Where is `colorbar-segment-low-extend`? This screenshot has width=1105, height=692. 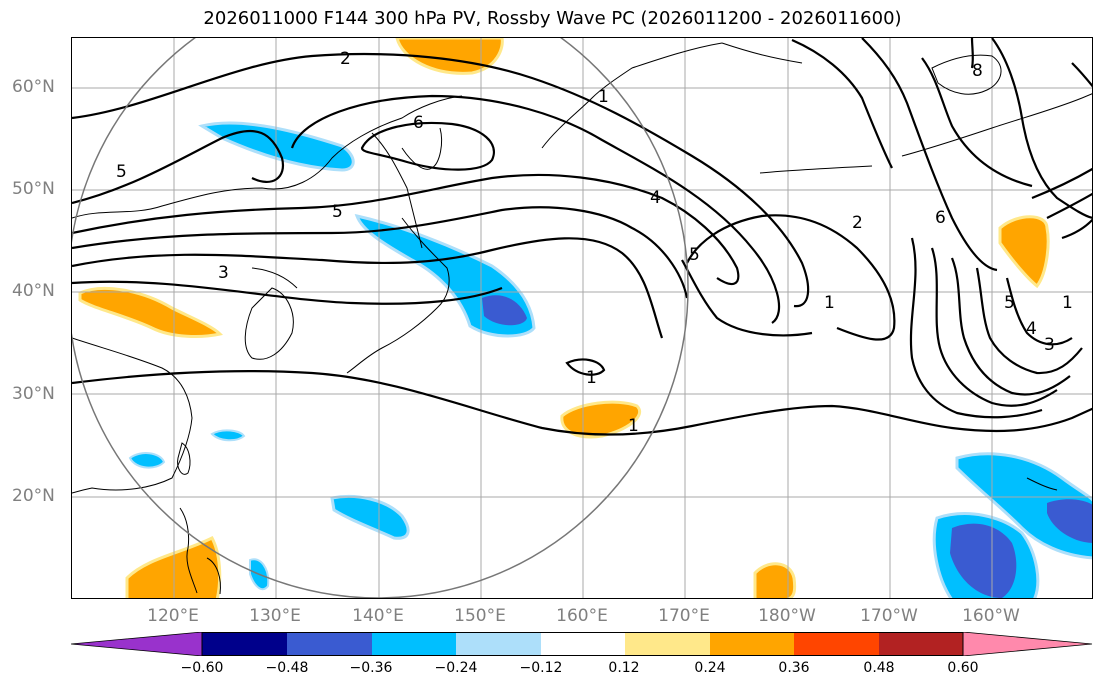 colorbar-segment-low-extend is located at coordinates (137, 644).